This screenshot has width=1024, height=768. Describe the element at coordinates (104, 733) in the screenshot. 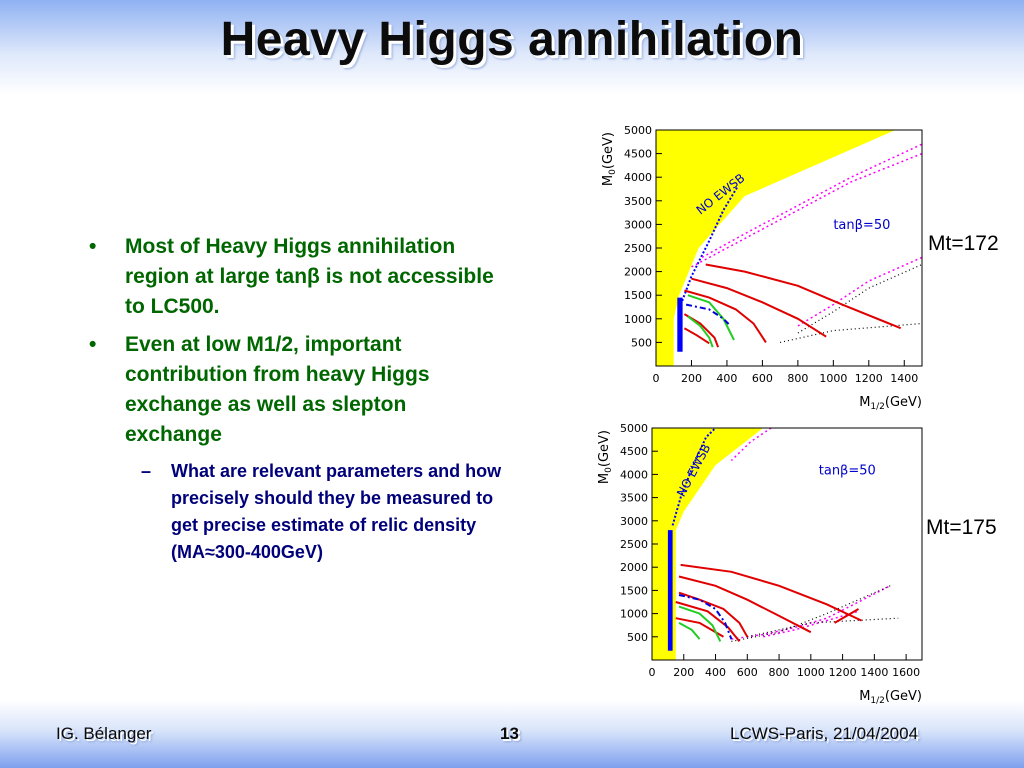

I see `footer-author: IG. Bélanger` at that location.